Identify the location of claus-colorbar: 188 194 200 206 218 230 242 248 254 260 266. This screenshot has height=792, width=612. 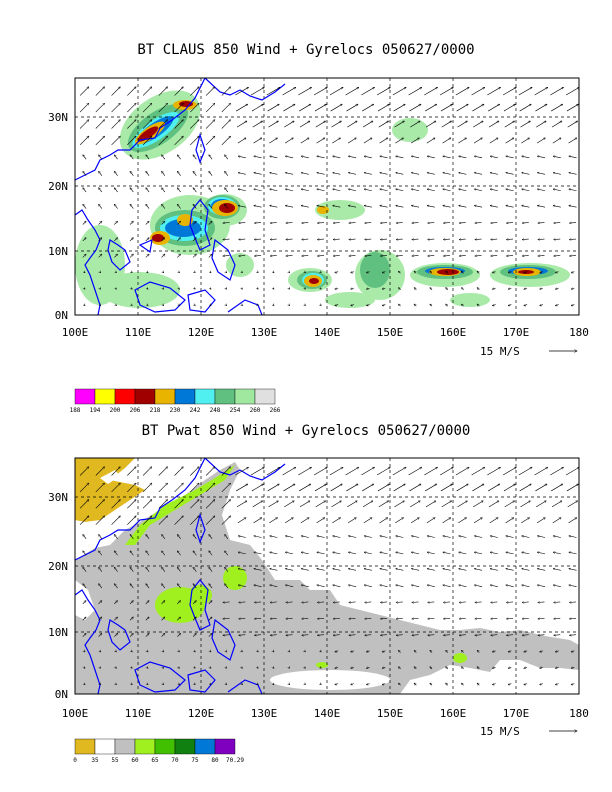
(175, 401).